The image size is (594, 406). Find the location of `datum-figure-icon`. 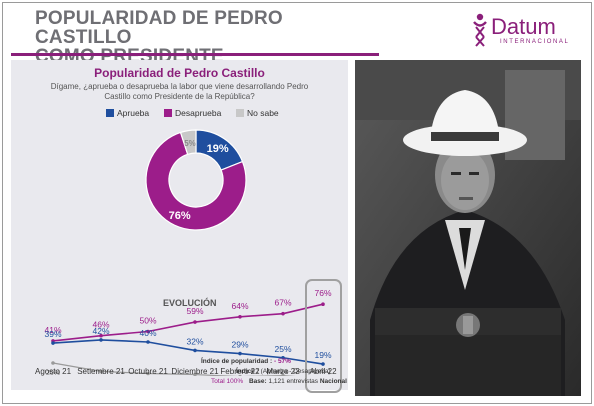

datum-figure-icon is located at coordinates (480, 30).